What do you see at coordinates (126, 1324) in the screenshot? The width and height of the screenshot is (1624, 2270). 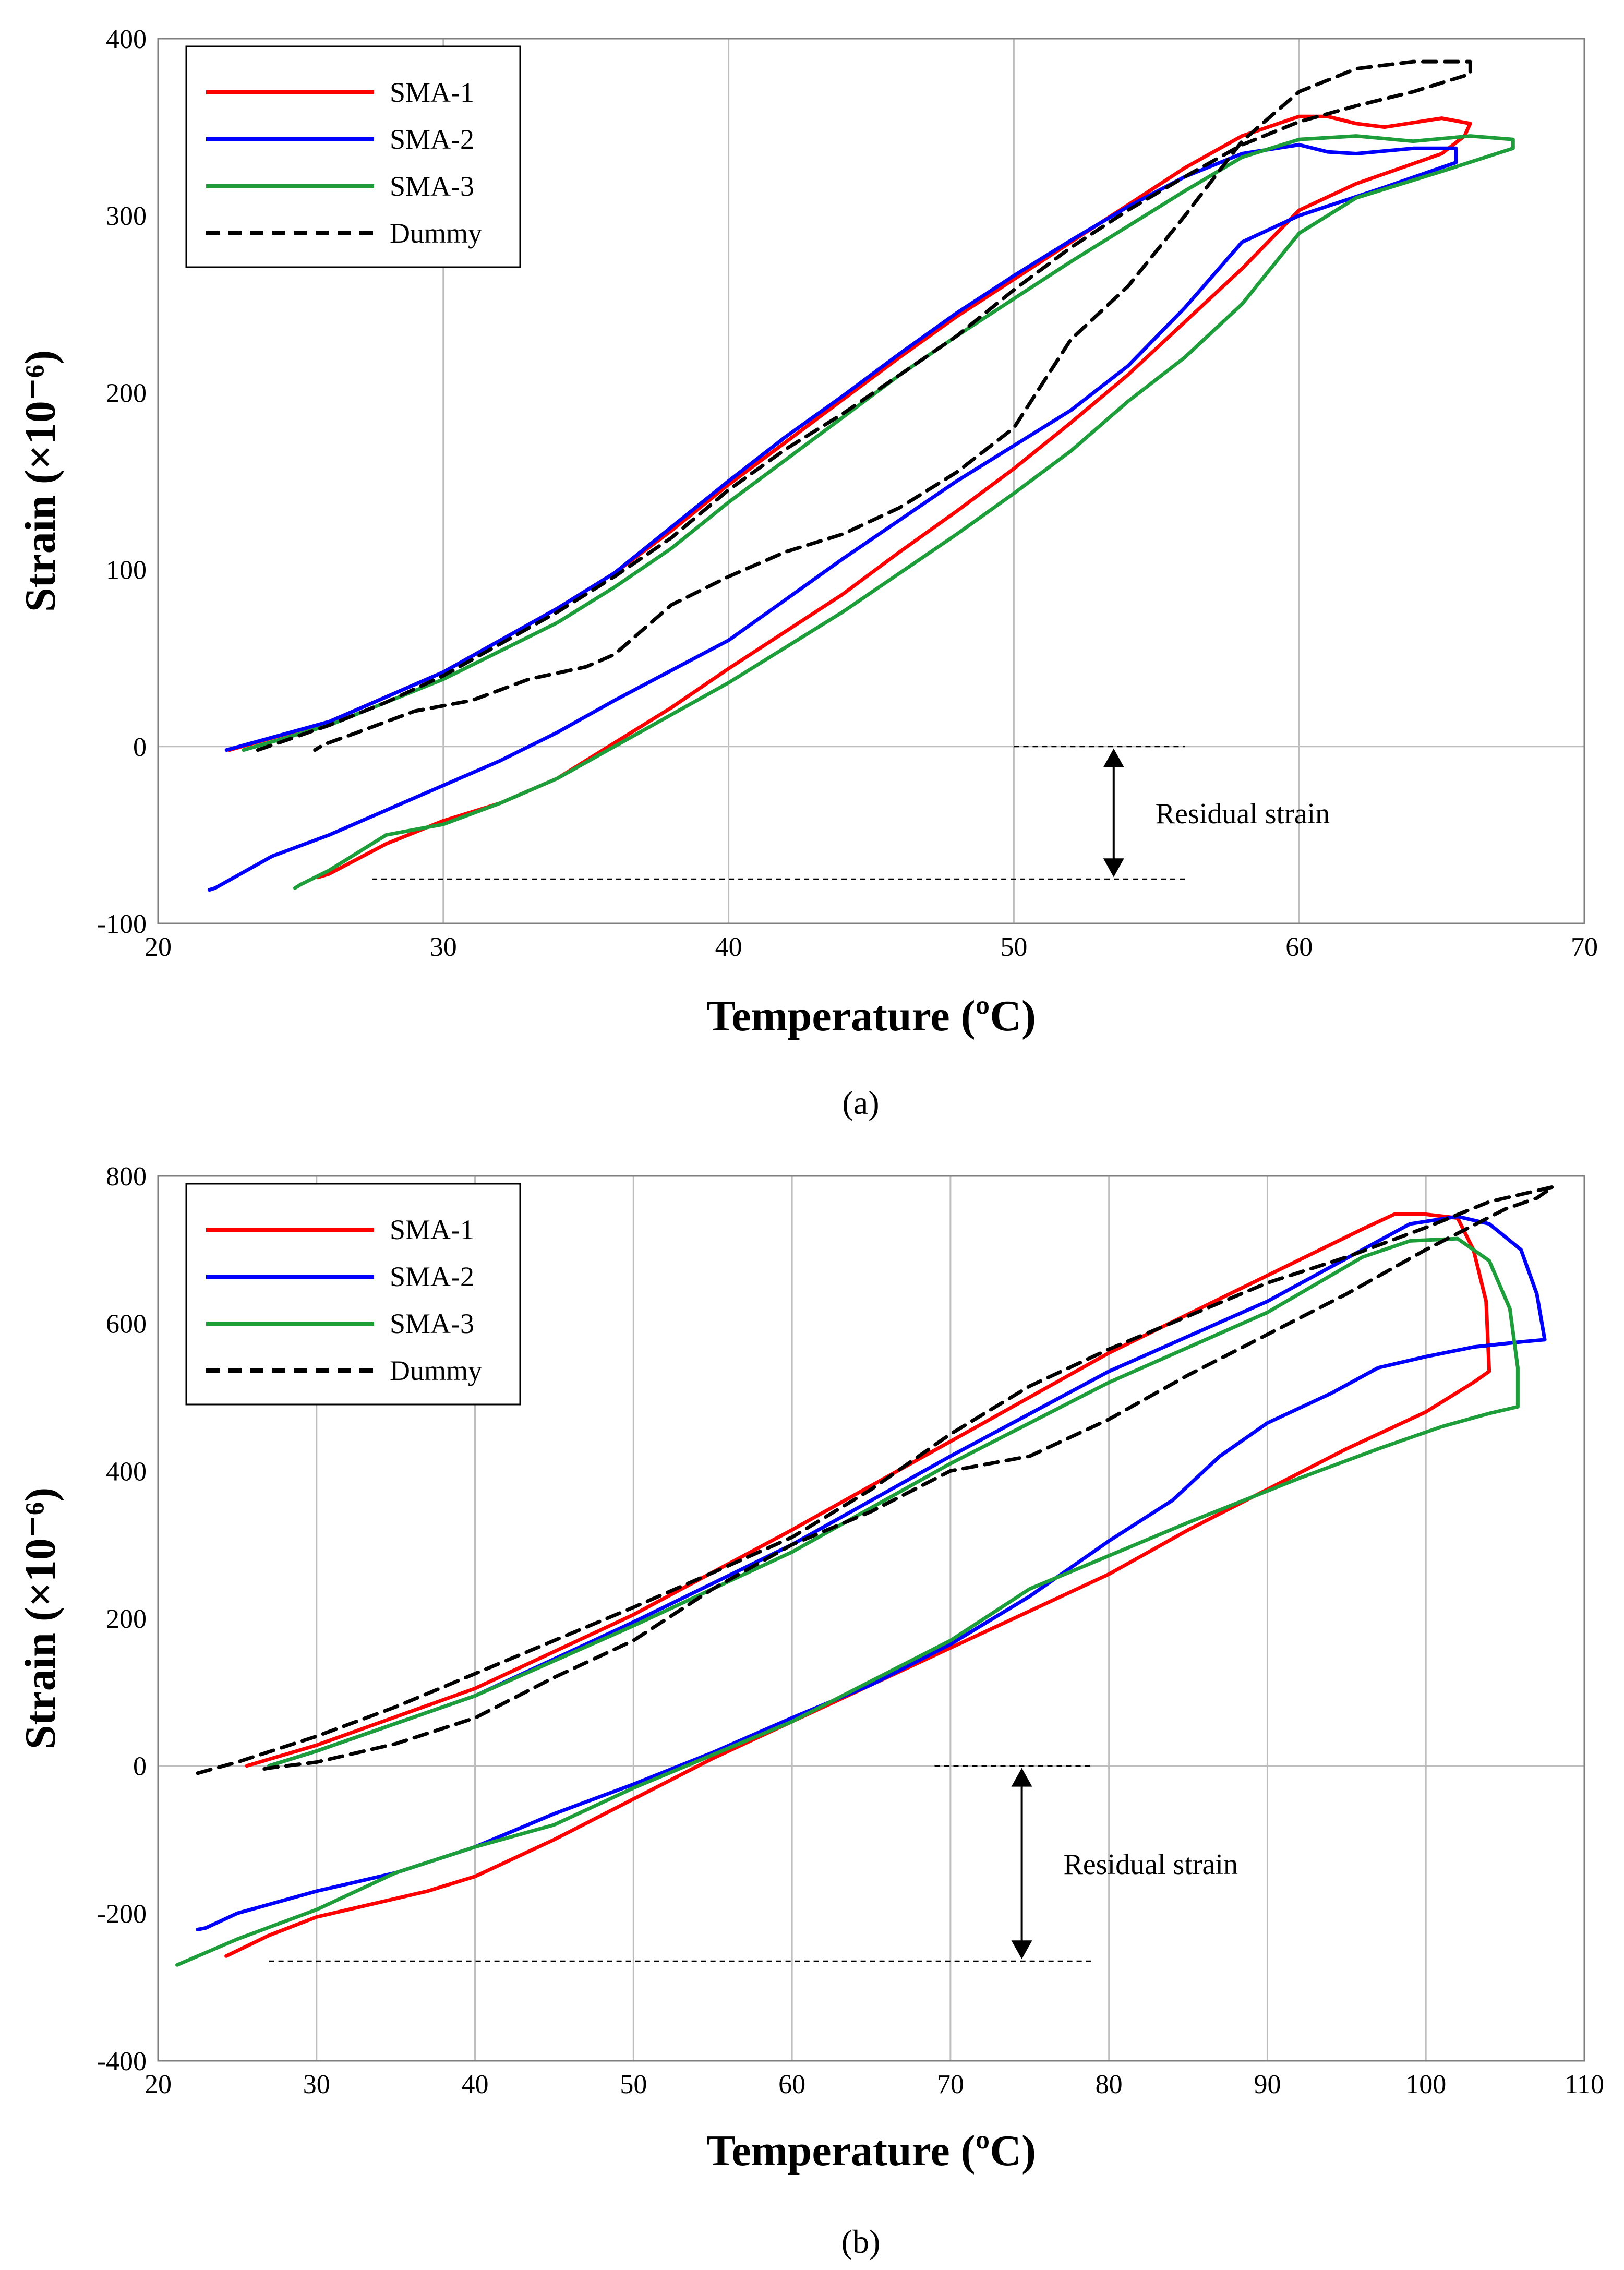 I see `y-tick-label: 600` at bounding box center [126, 1324].